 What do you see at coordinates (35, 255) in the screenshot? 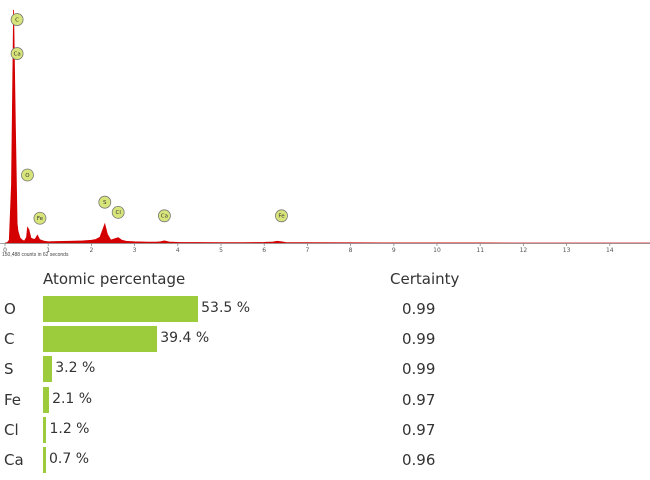
I see `spectrum-caption: 150,488 counts in 62 seconds` at bounding box center [35, 255].